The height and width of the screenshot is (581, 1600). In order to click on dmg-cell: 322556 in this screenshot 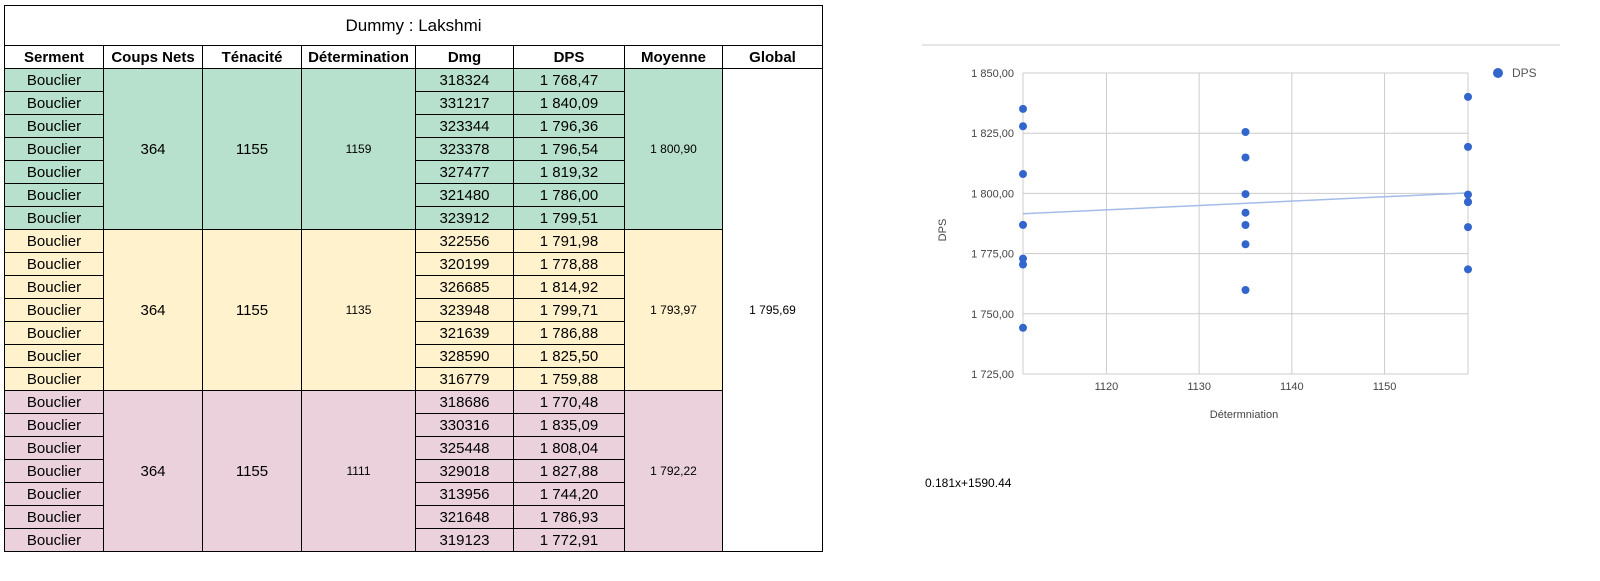, I will do `click(464, 241)`.